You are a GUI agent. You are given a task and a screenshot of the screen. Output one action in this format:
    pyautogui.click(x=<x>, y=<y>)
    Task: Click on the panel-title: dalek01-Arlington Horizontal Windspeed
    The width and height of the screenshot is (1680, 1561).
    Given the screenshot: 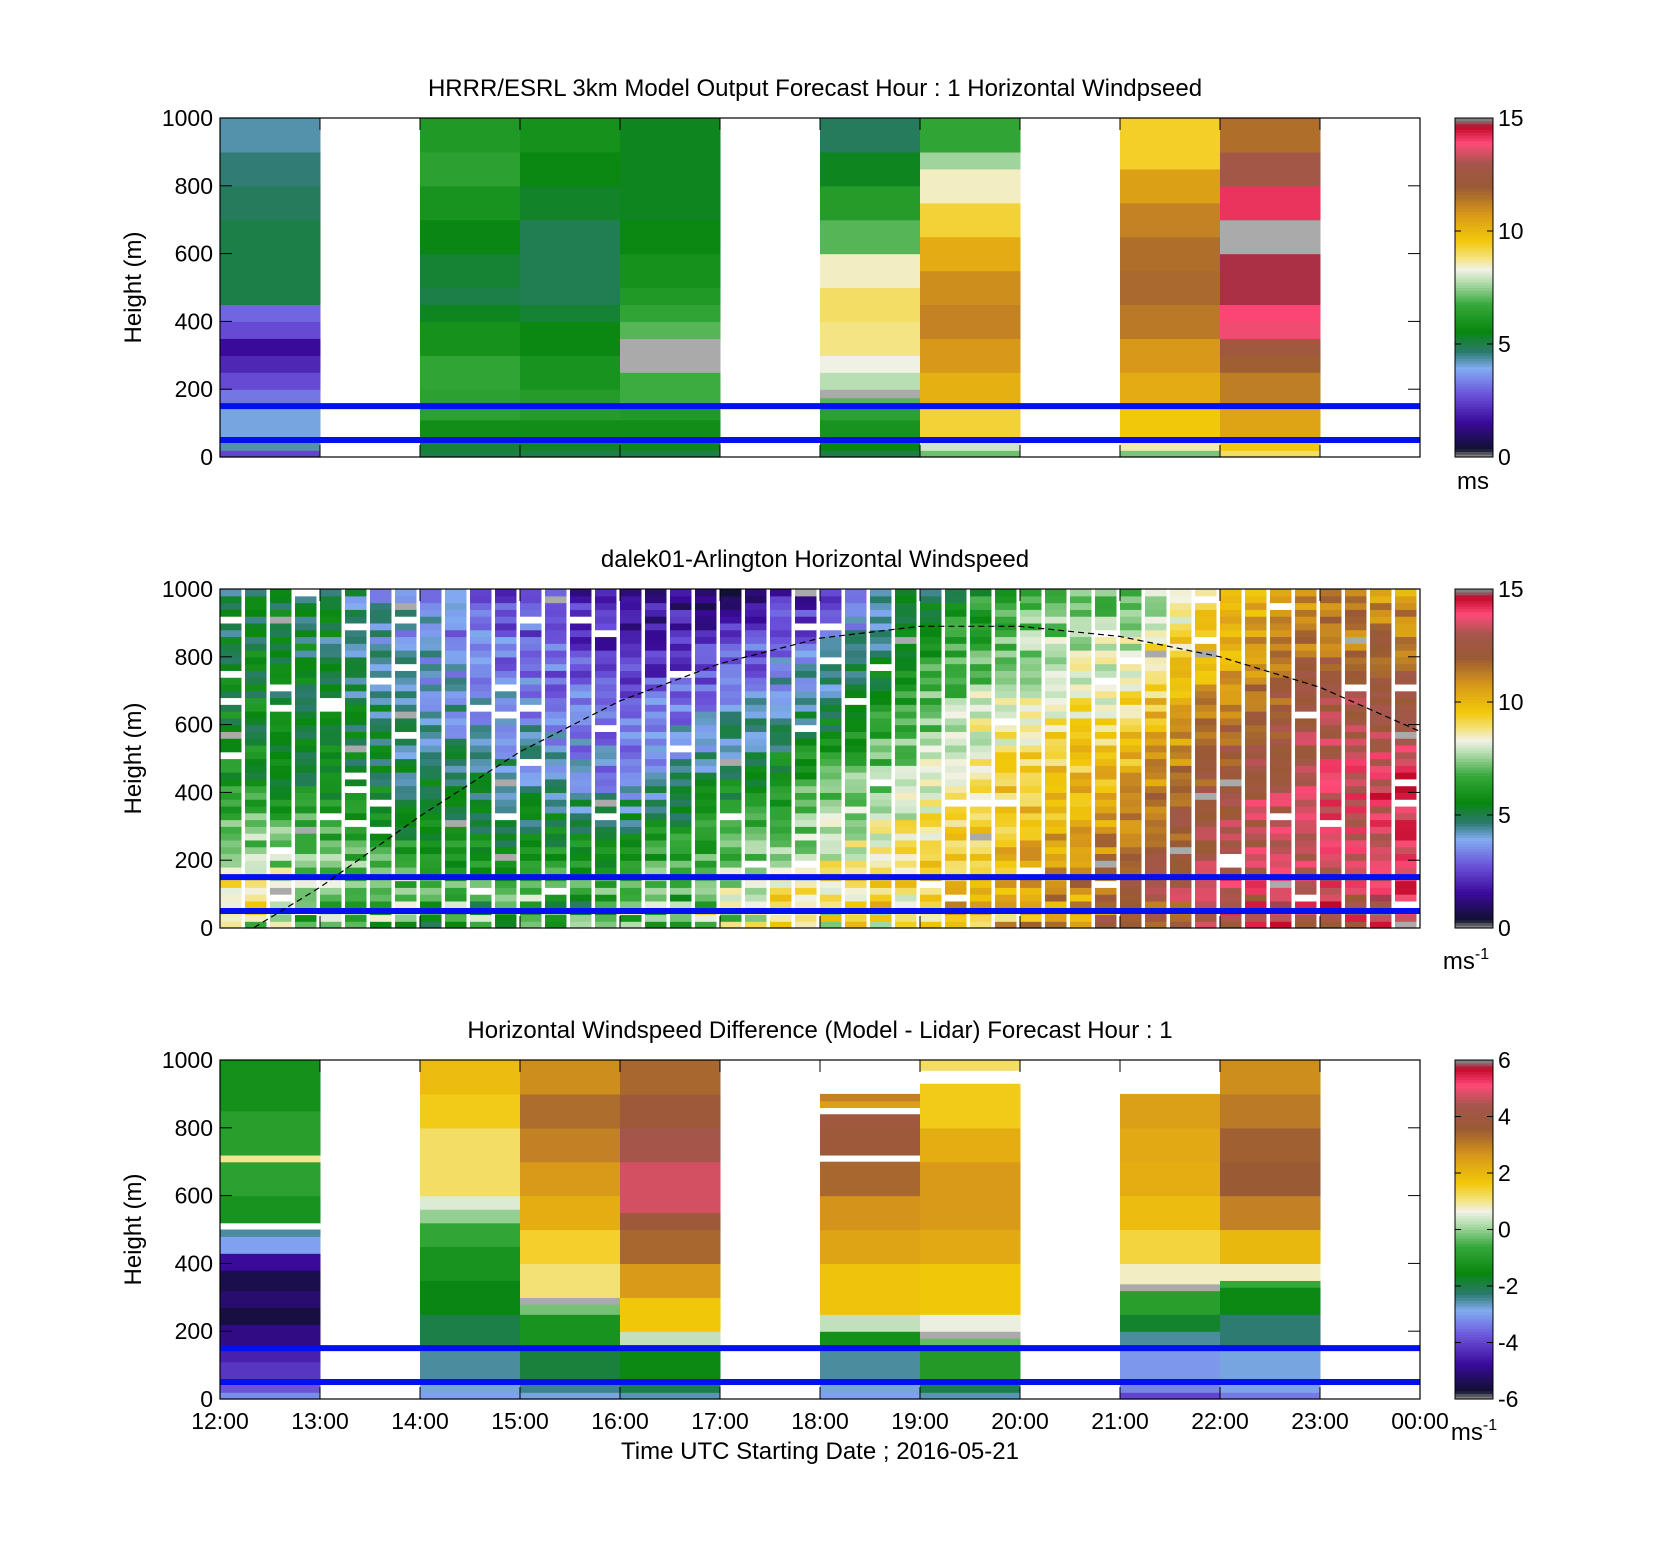 What is the action you would take?
    pyautogui.click(x=815, y=559)
    